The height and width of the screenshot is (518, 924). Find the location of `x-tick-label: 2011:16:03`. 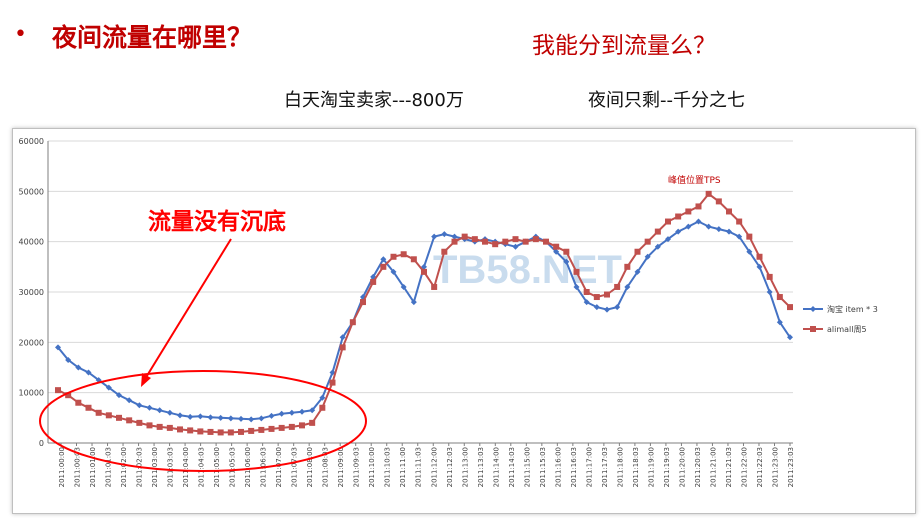

x-tick-label: 2011:16:03 is located at coordinates (574, 467).